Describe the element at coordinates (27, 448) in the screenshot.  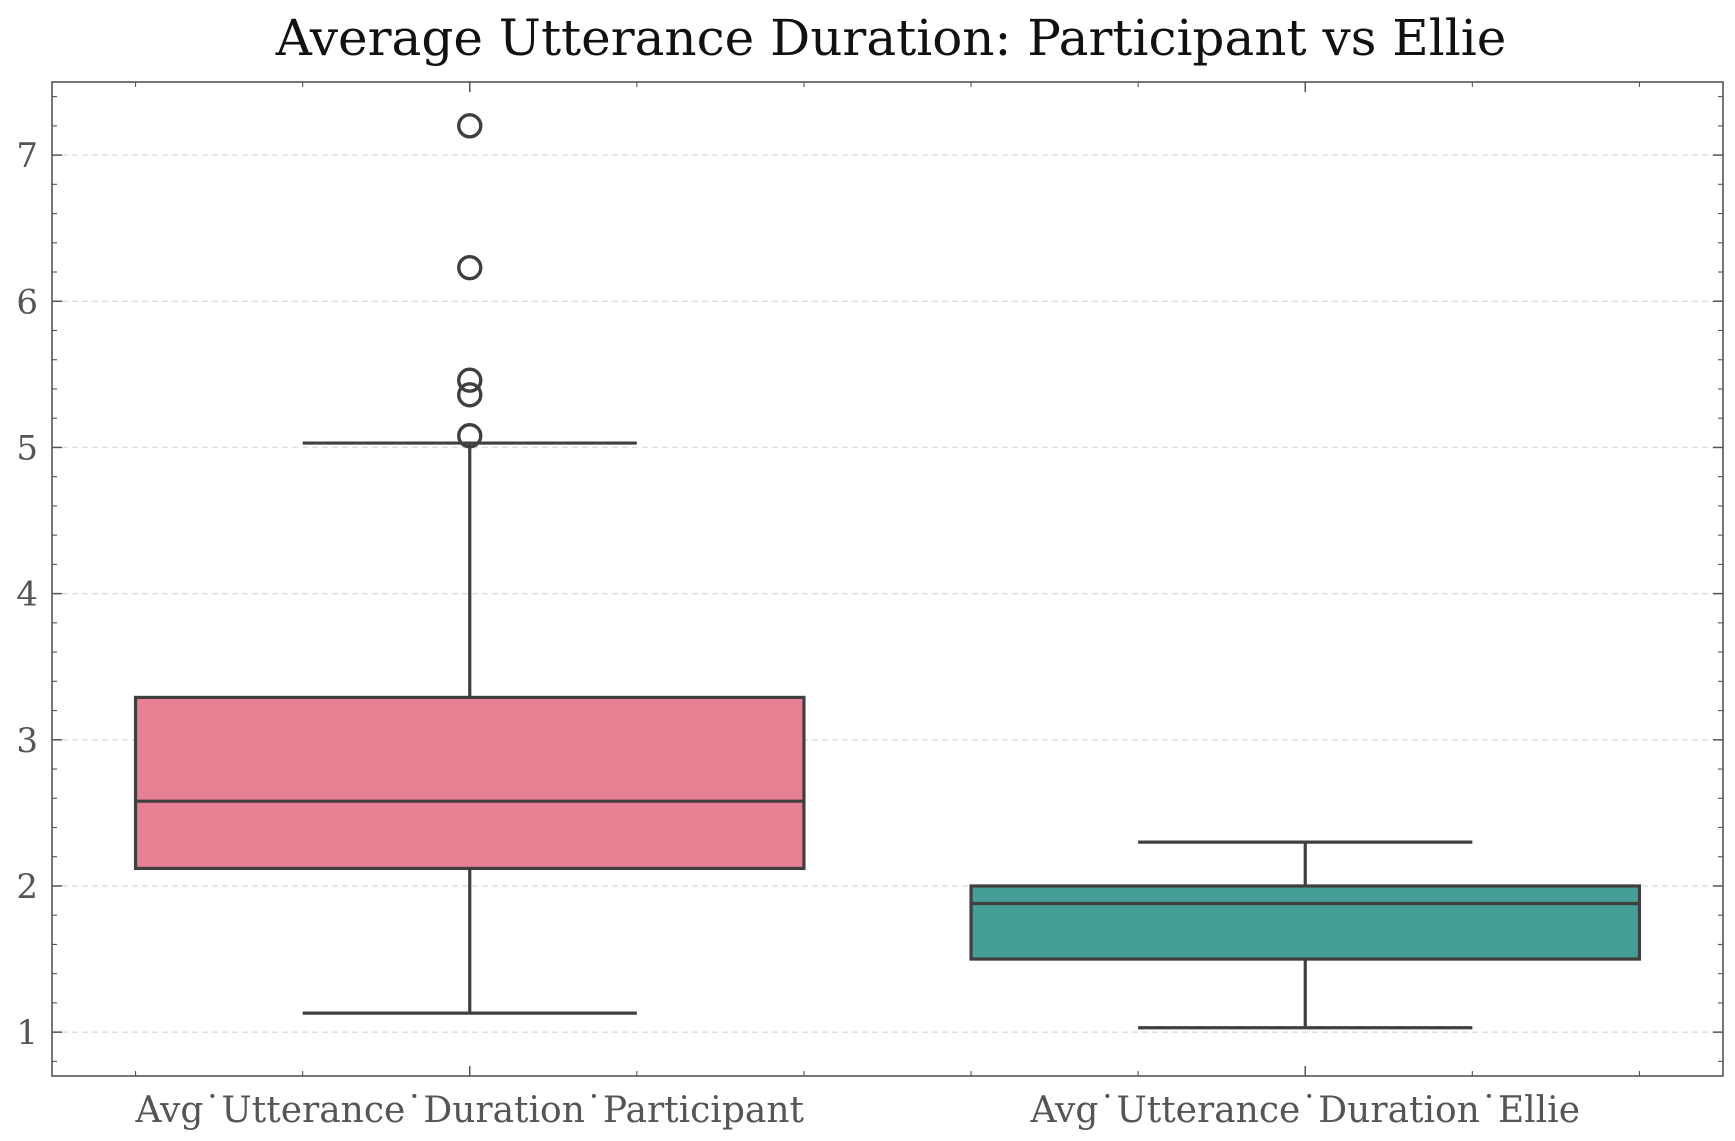
I see `y-tick-label: 5` at that location.